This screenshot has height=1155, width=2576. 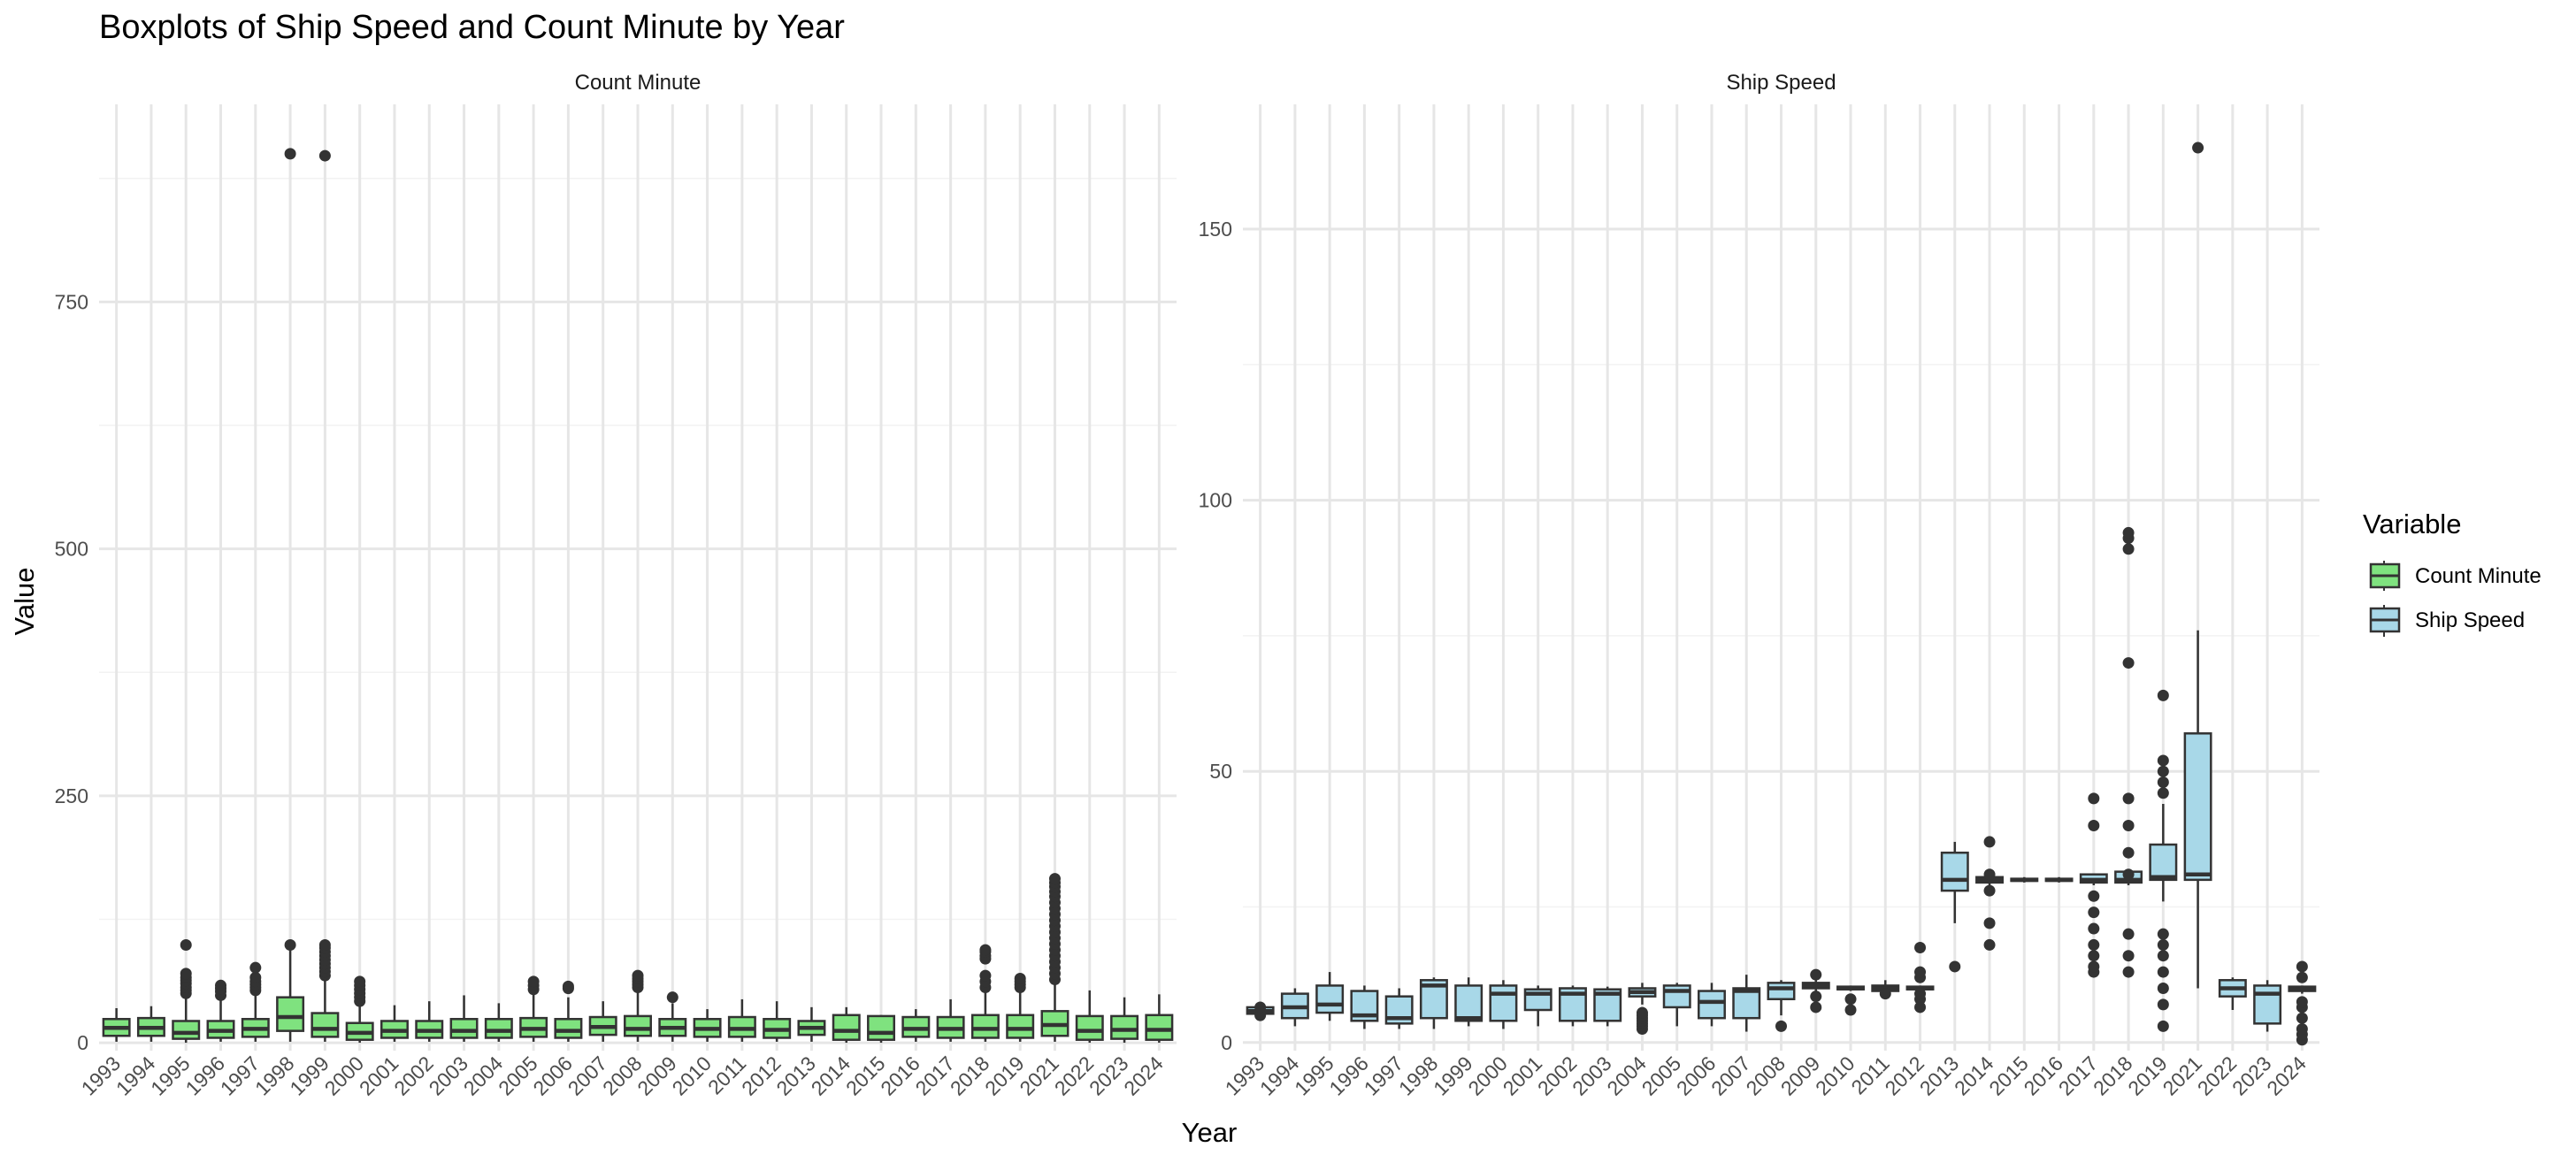 I want to click on box-ship-speed-2016, so click(x=2059, y=880).